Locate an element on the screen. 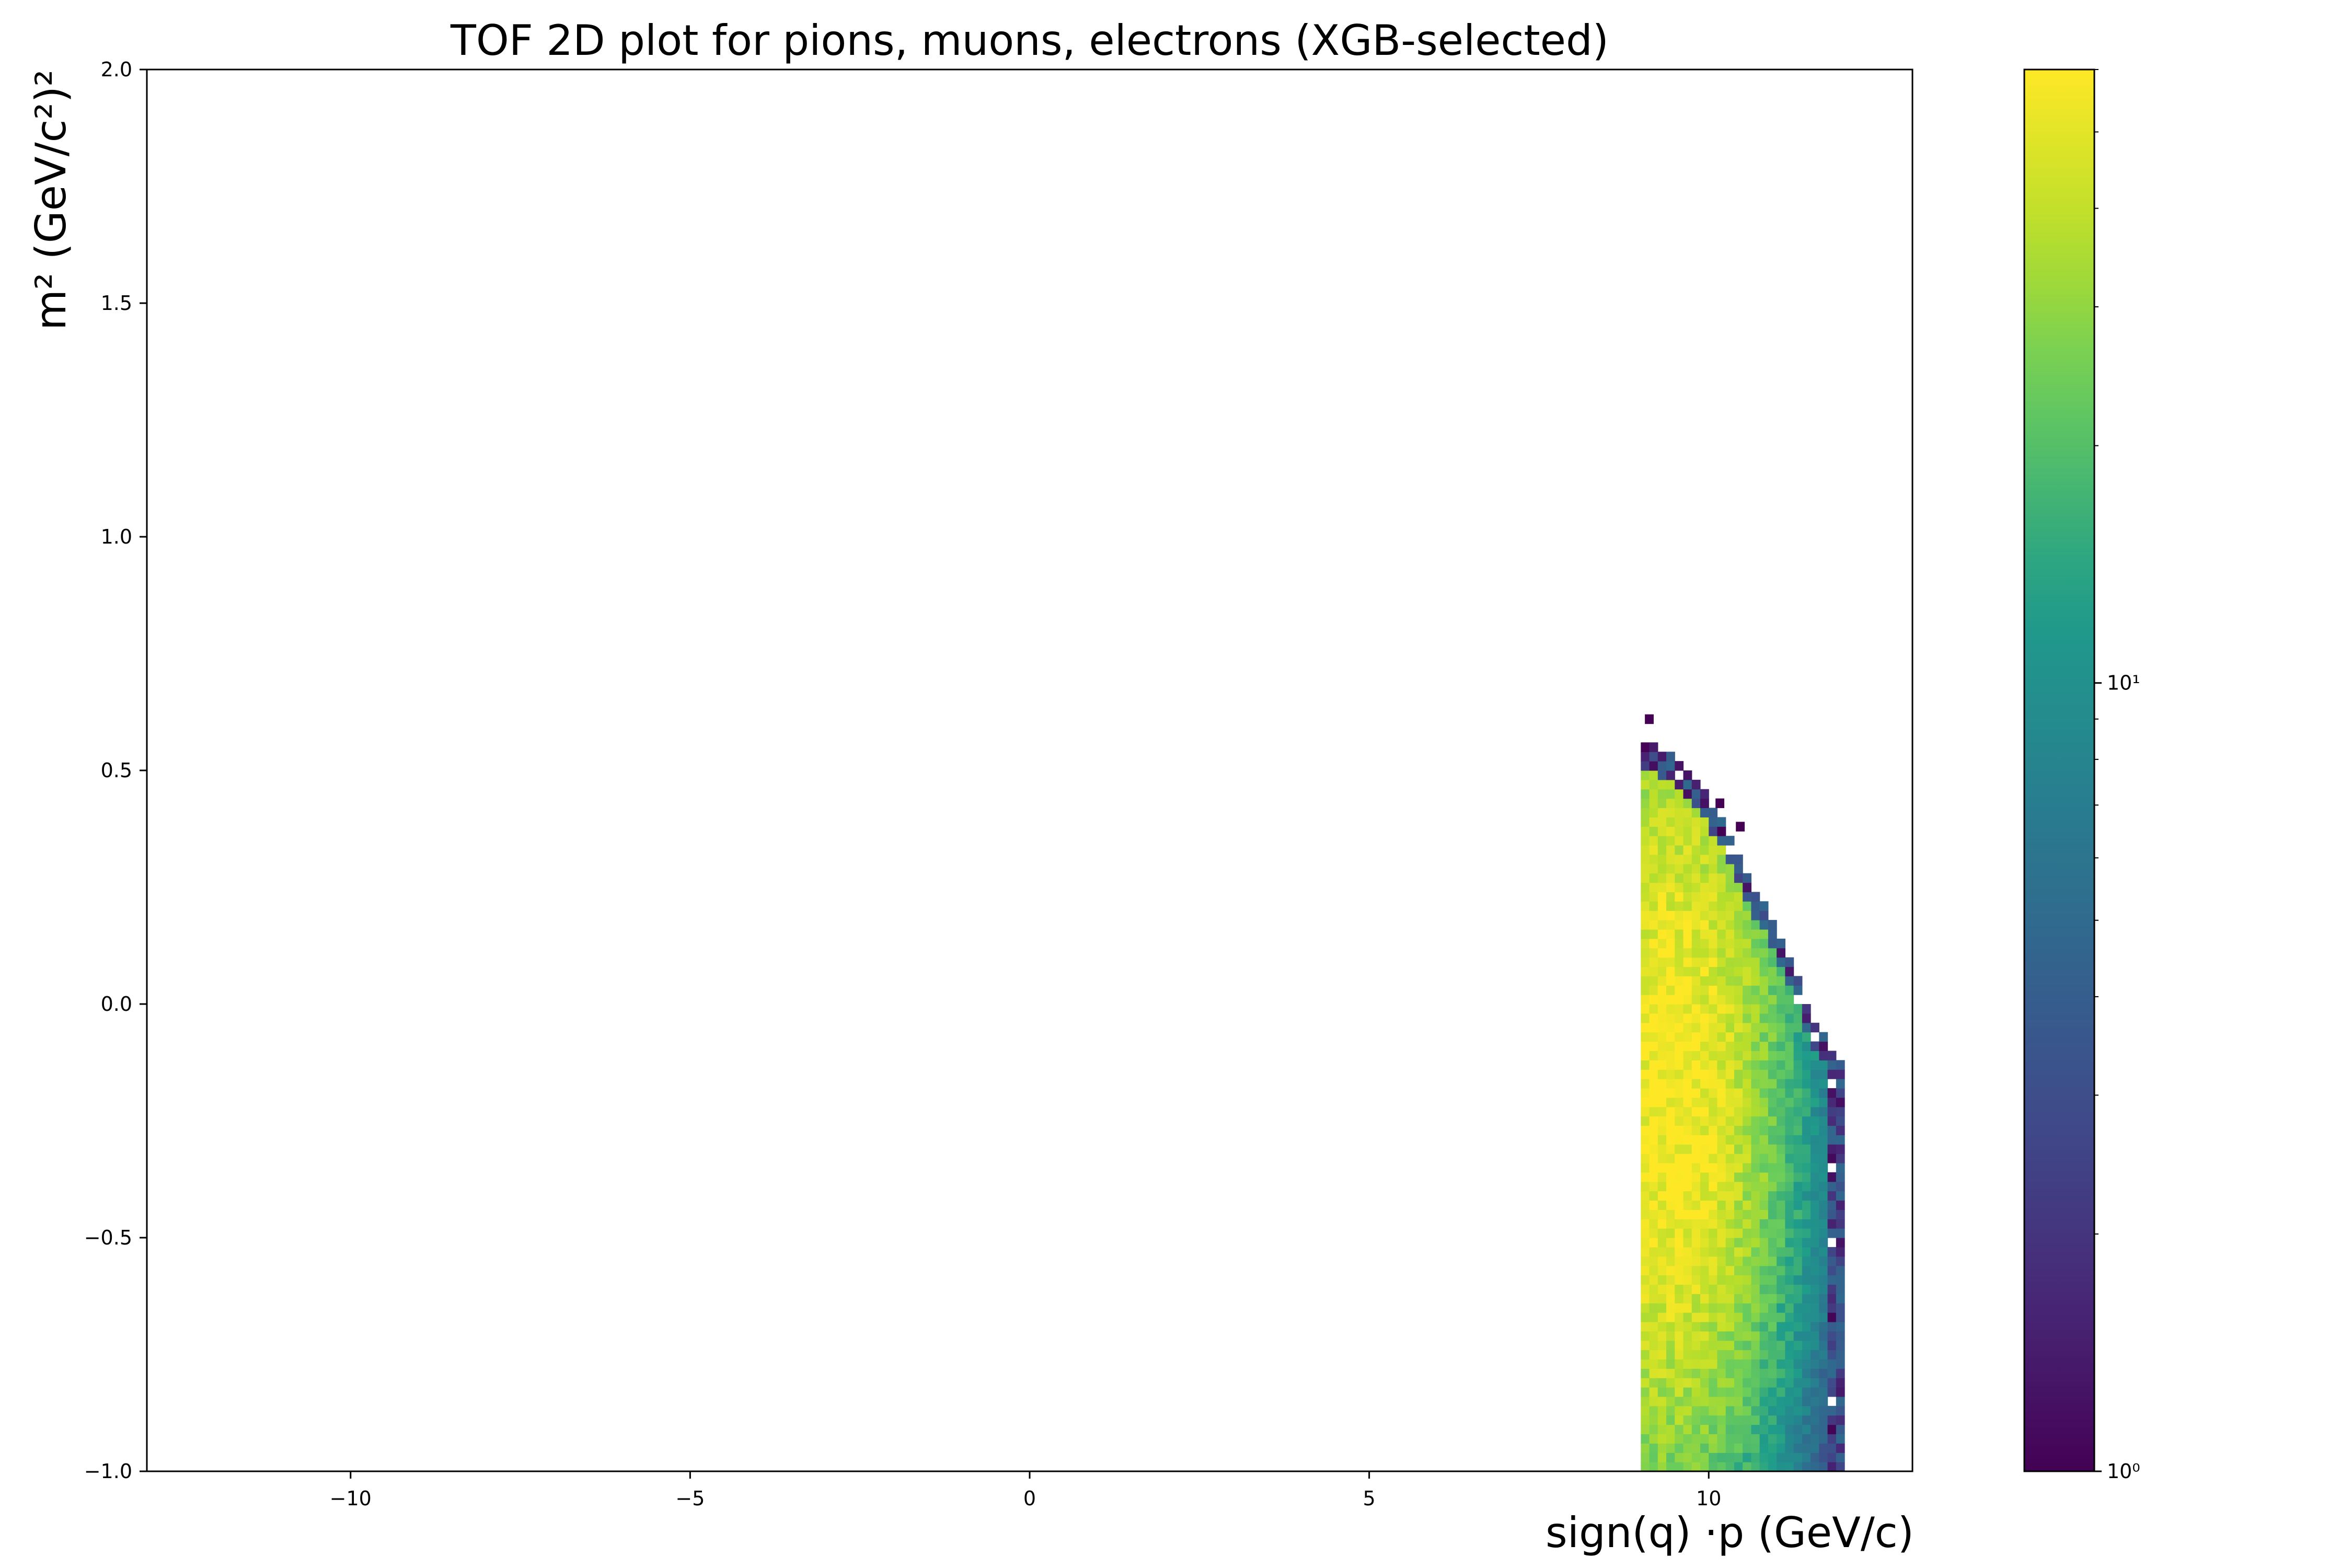  x-tick-label: −10 is located at coordinates (351, 1498).